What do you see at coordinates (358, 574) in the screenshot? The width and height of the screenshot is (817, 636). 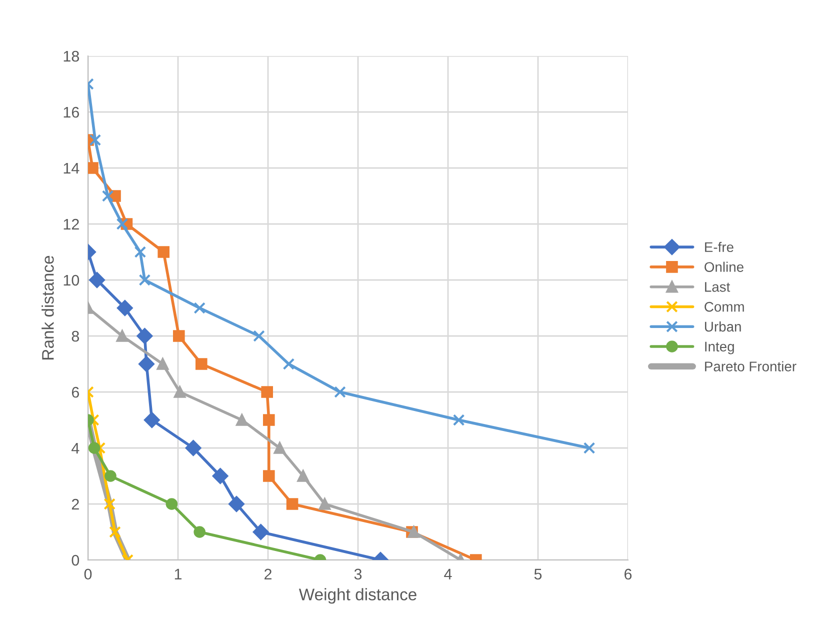 I see `x-tick-label: 3` at bounding box center [358, 574].